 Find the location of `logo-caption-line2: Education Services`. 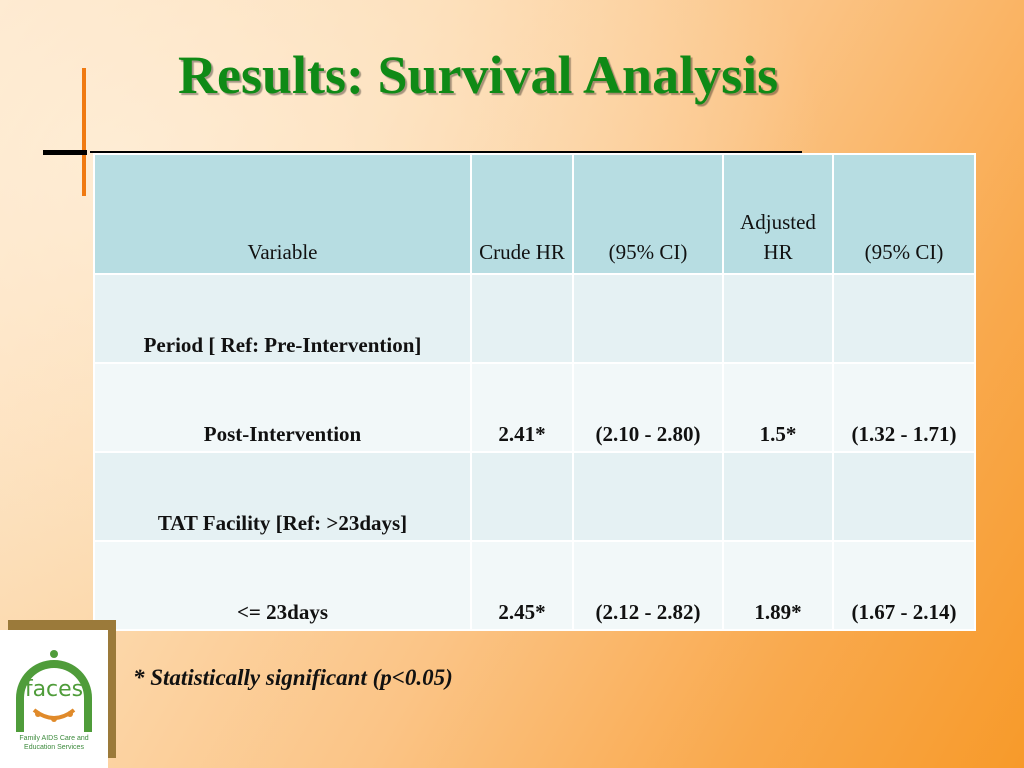

logo-caption-line2: Education Services is located at coordinates (54, 747).